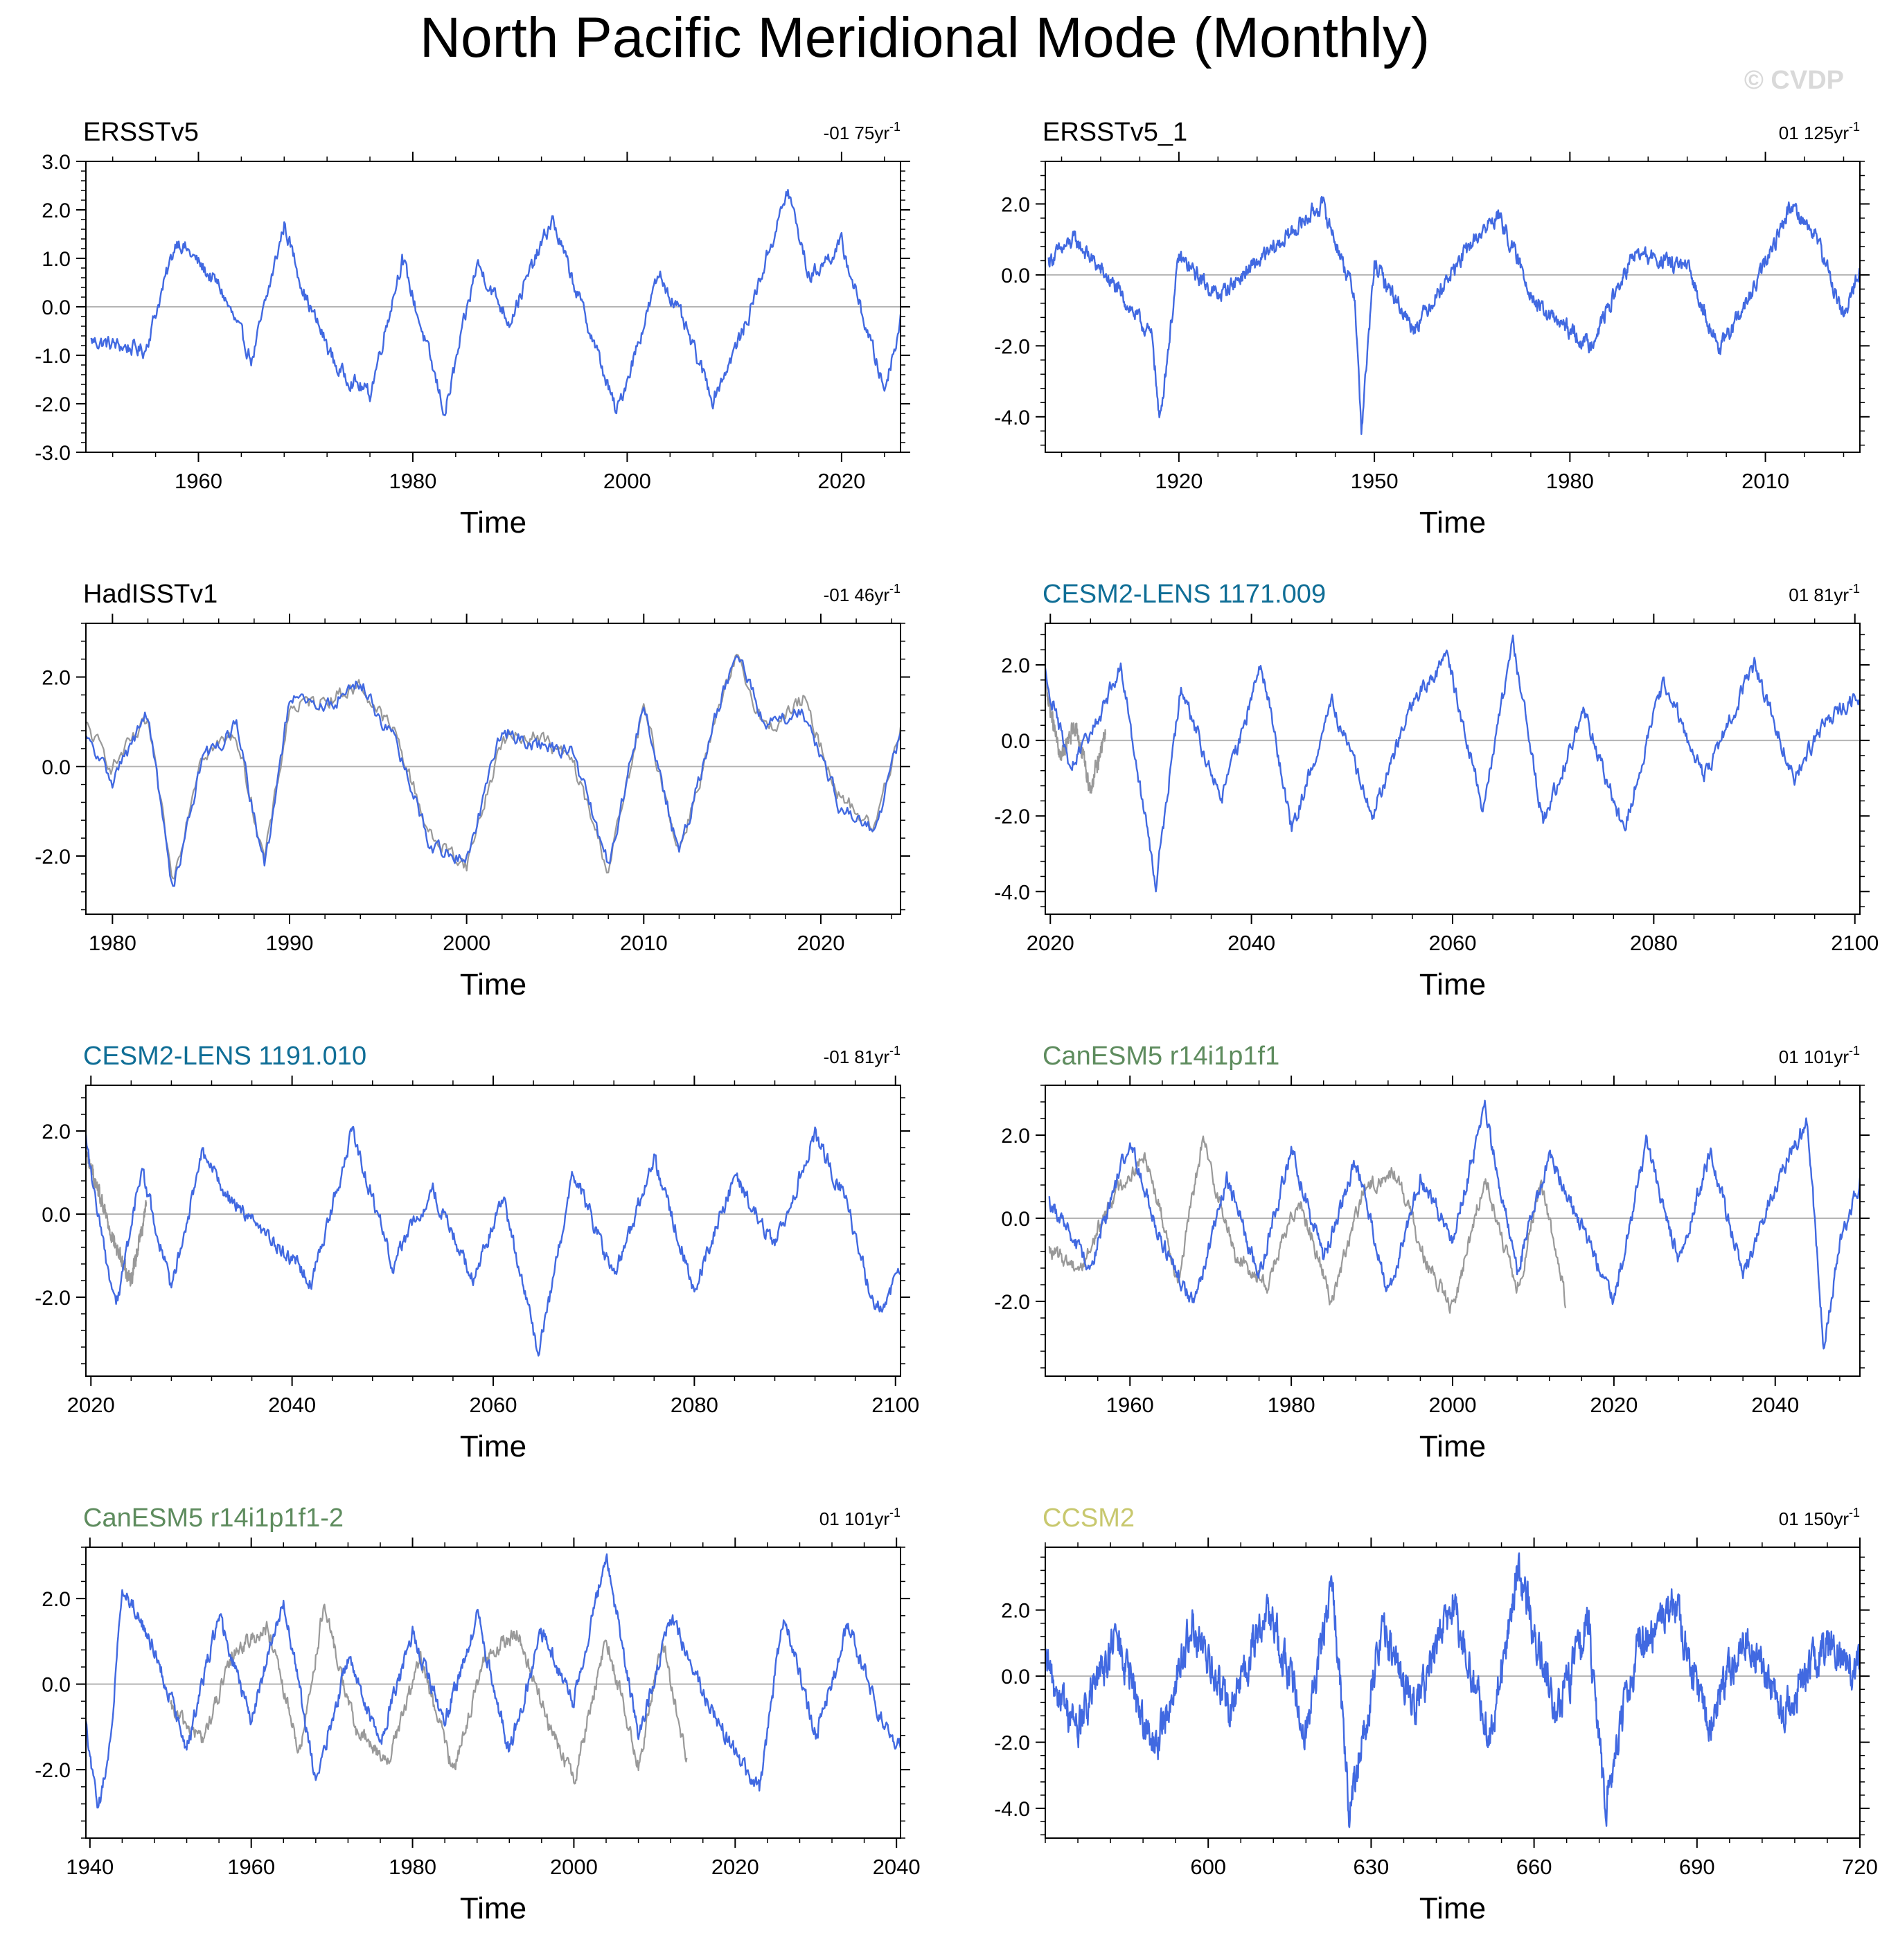  What do you see at coordinates (1179, 481) in the screenshot?
I see `x-tick-label: 1920` at bounding box center [1179, 481].